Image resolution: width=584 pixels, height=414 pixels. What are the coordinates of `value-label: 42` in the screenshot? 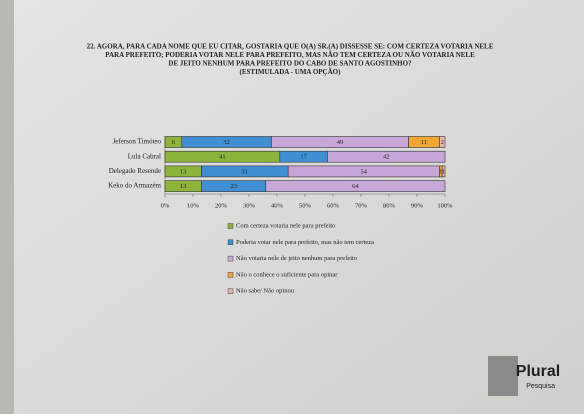 It's located at (386, 157).